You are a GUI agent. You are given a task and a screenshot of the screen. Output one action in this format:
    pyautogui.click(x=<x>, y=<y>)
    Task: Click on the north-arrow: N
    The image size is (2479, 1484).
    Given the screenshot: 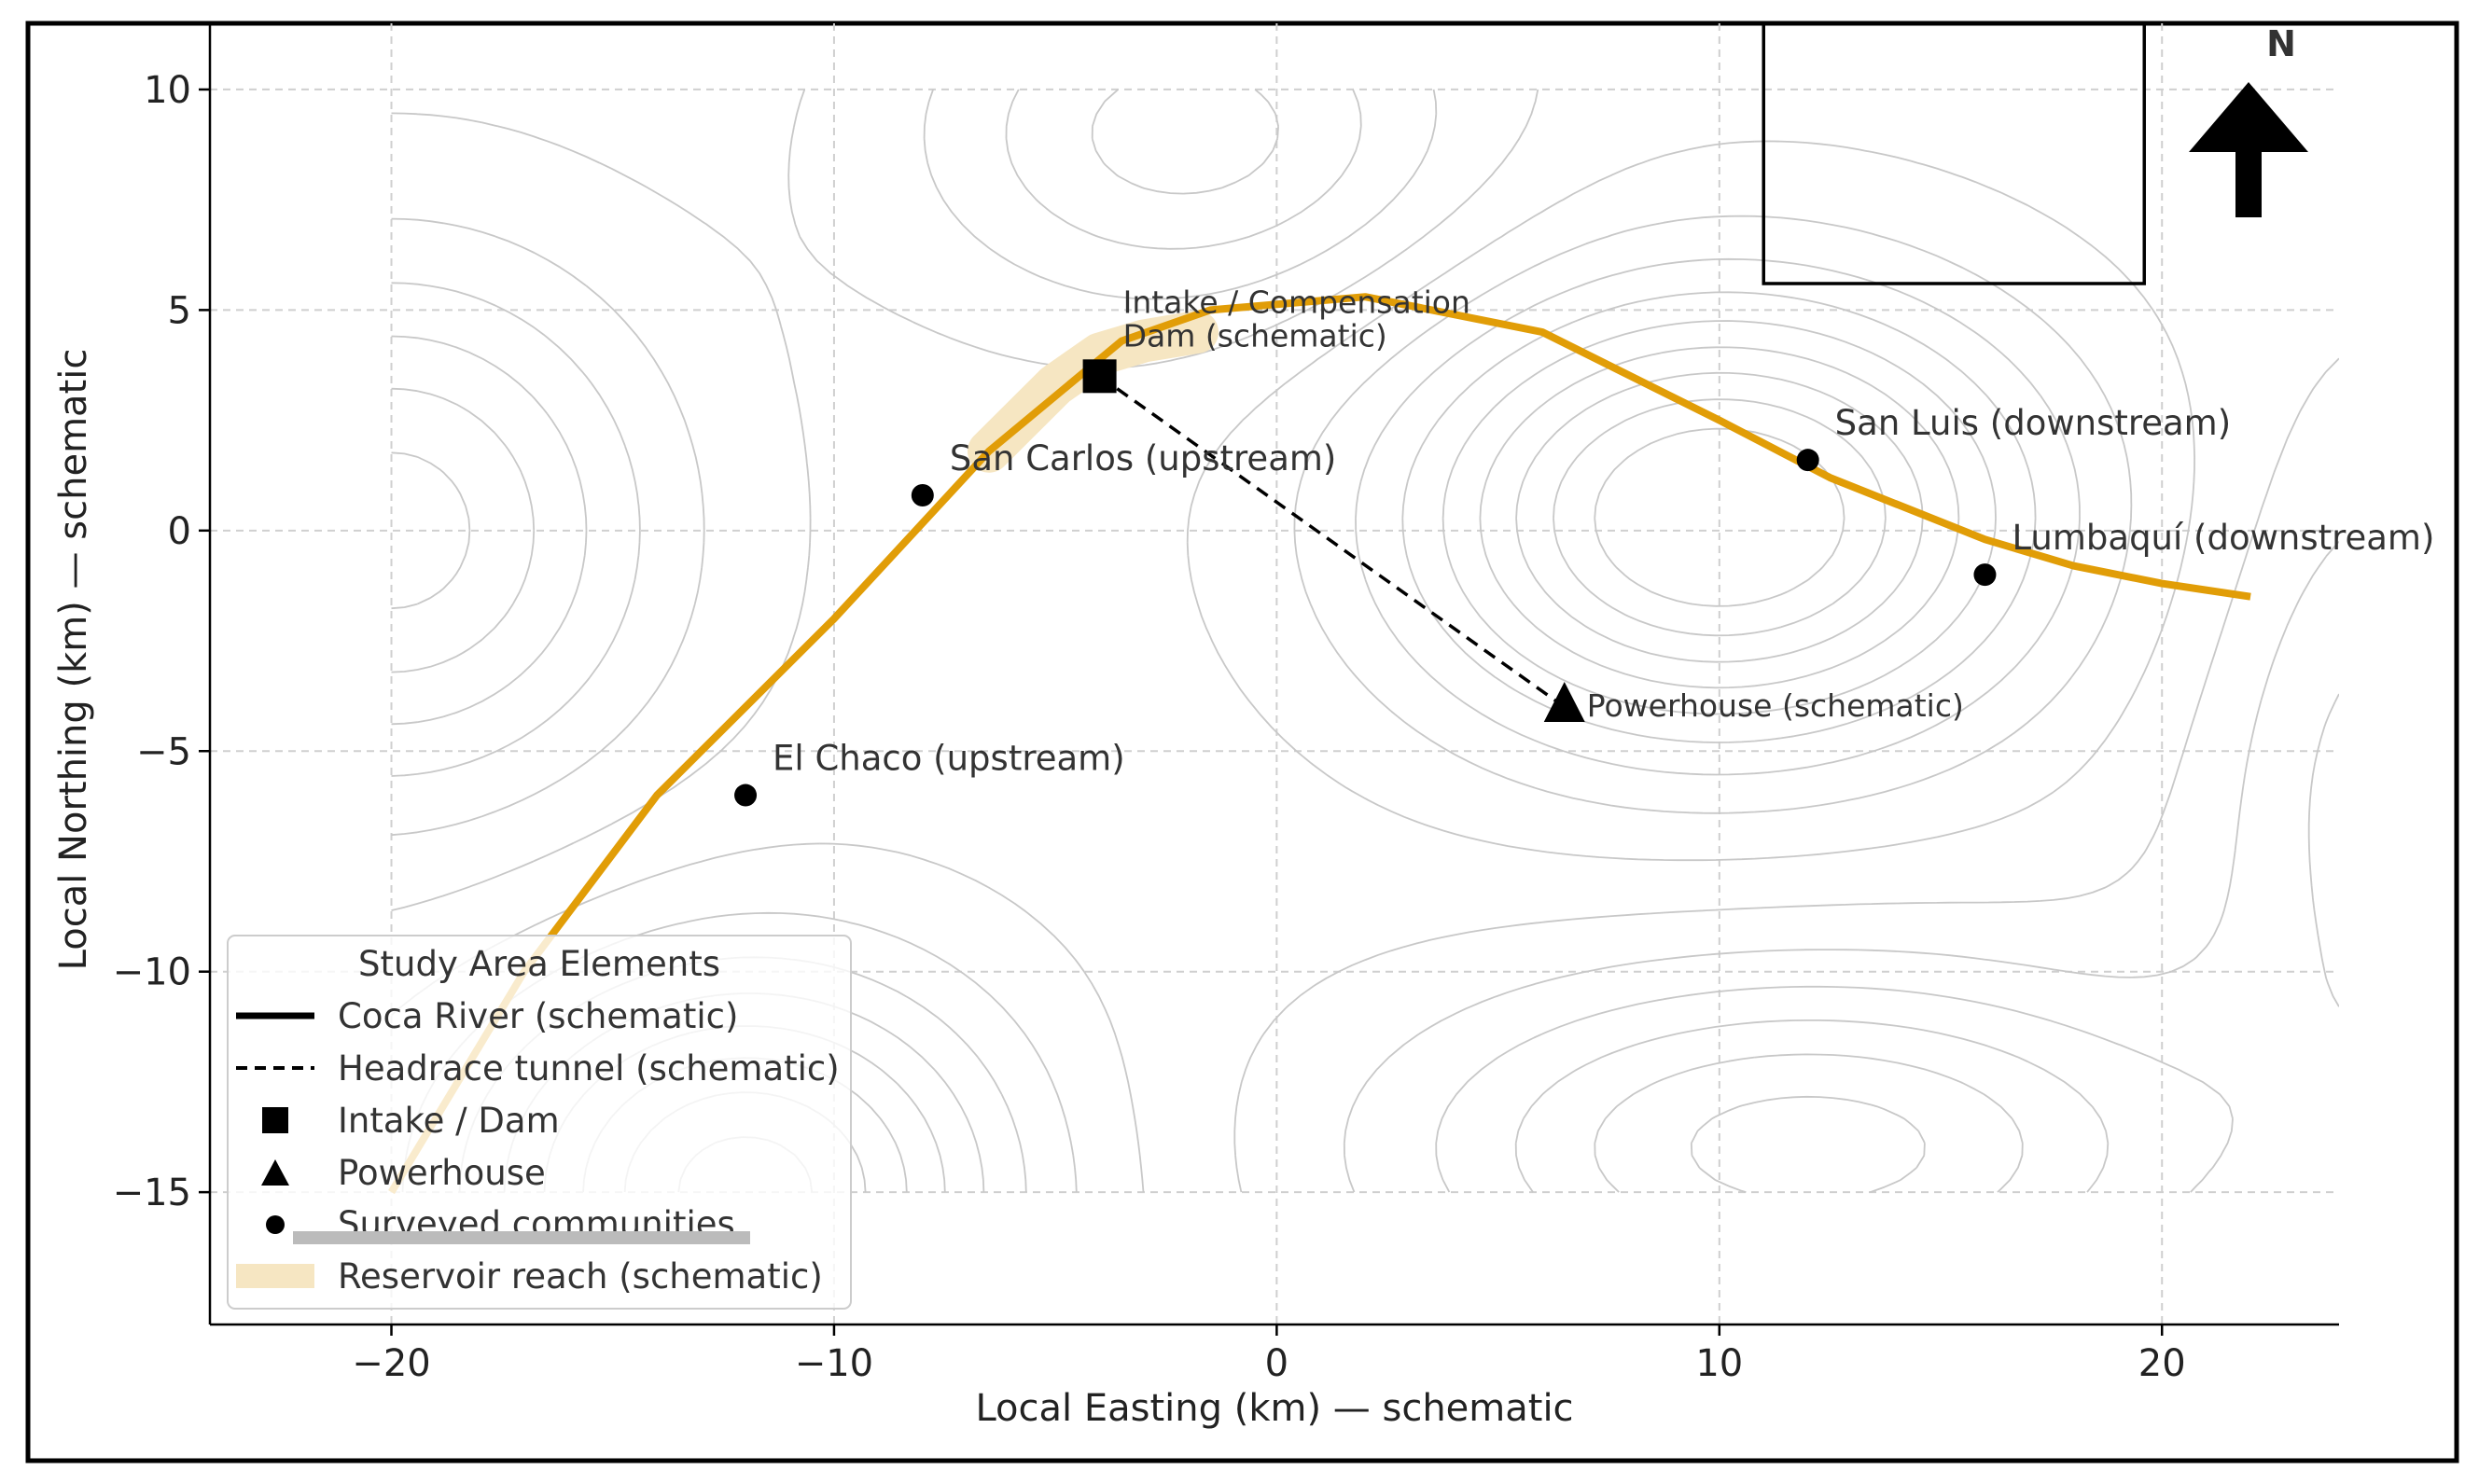 What is the action you would take?
    pyautogui.click(x=2248, y=120)
    